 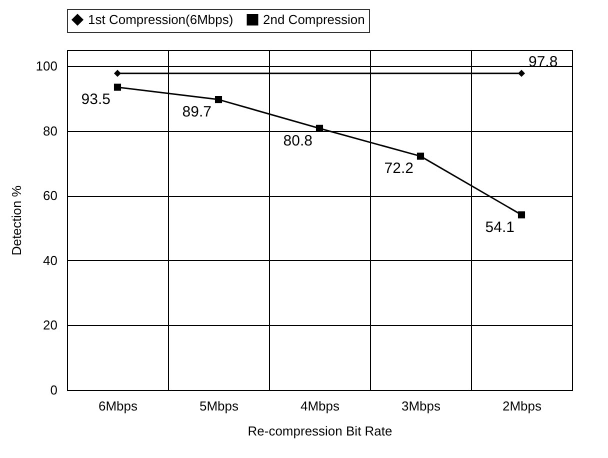 I want to click on legend-label: 2nd Compression, so click(x=314, y=19).